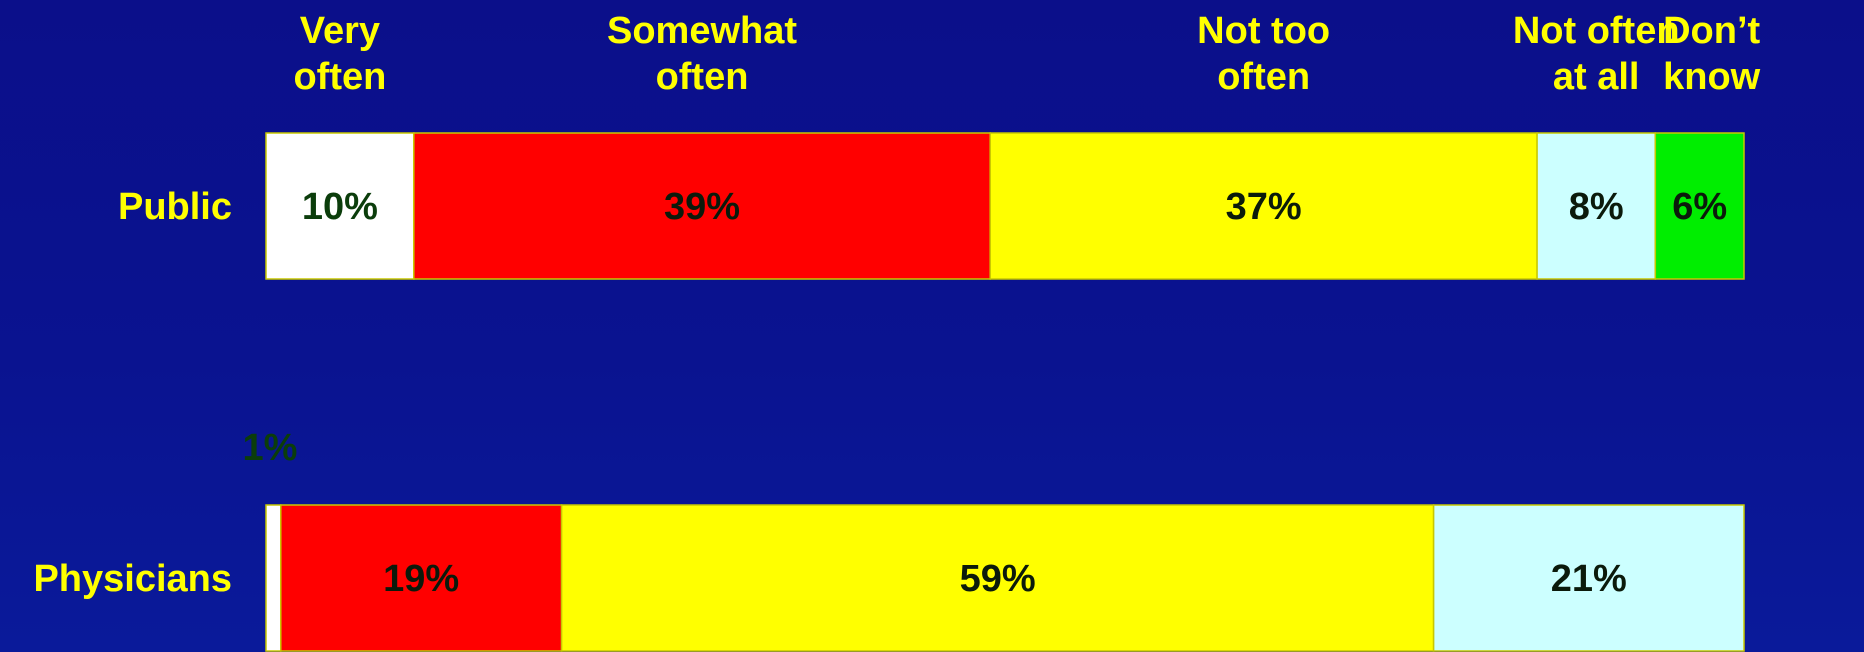  I want to click on legend-somewhat-often: Somewhat often, so click(702, 54).